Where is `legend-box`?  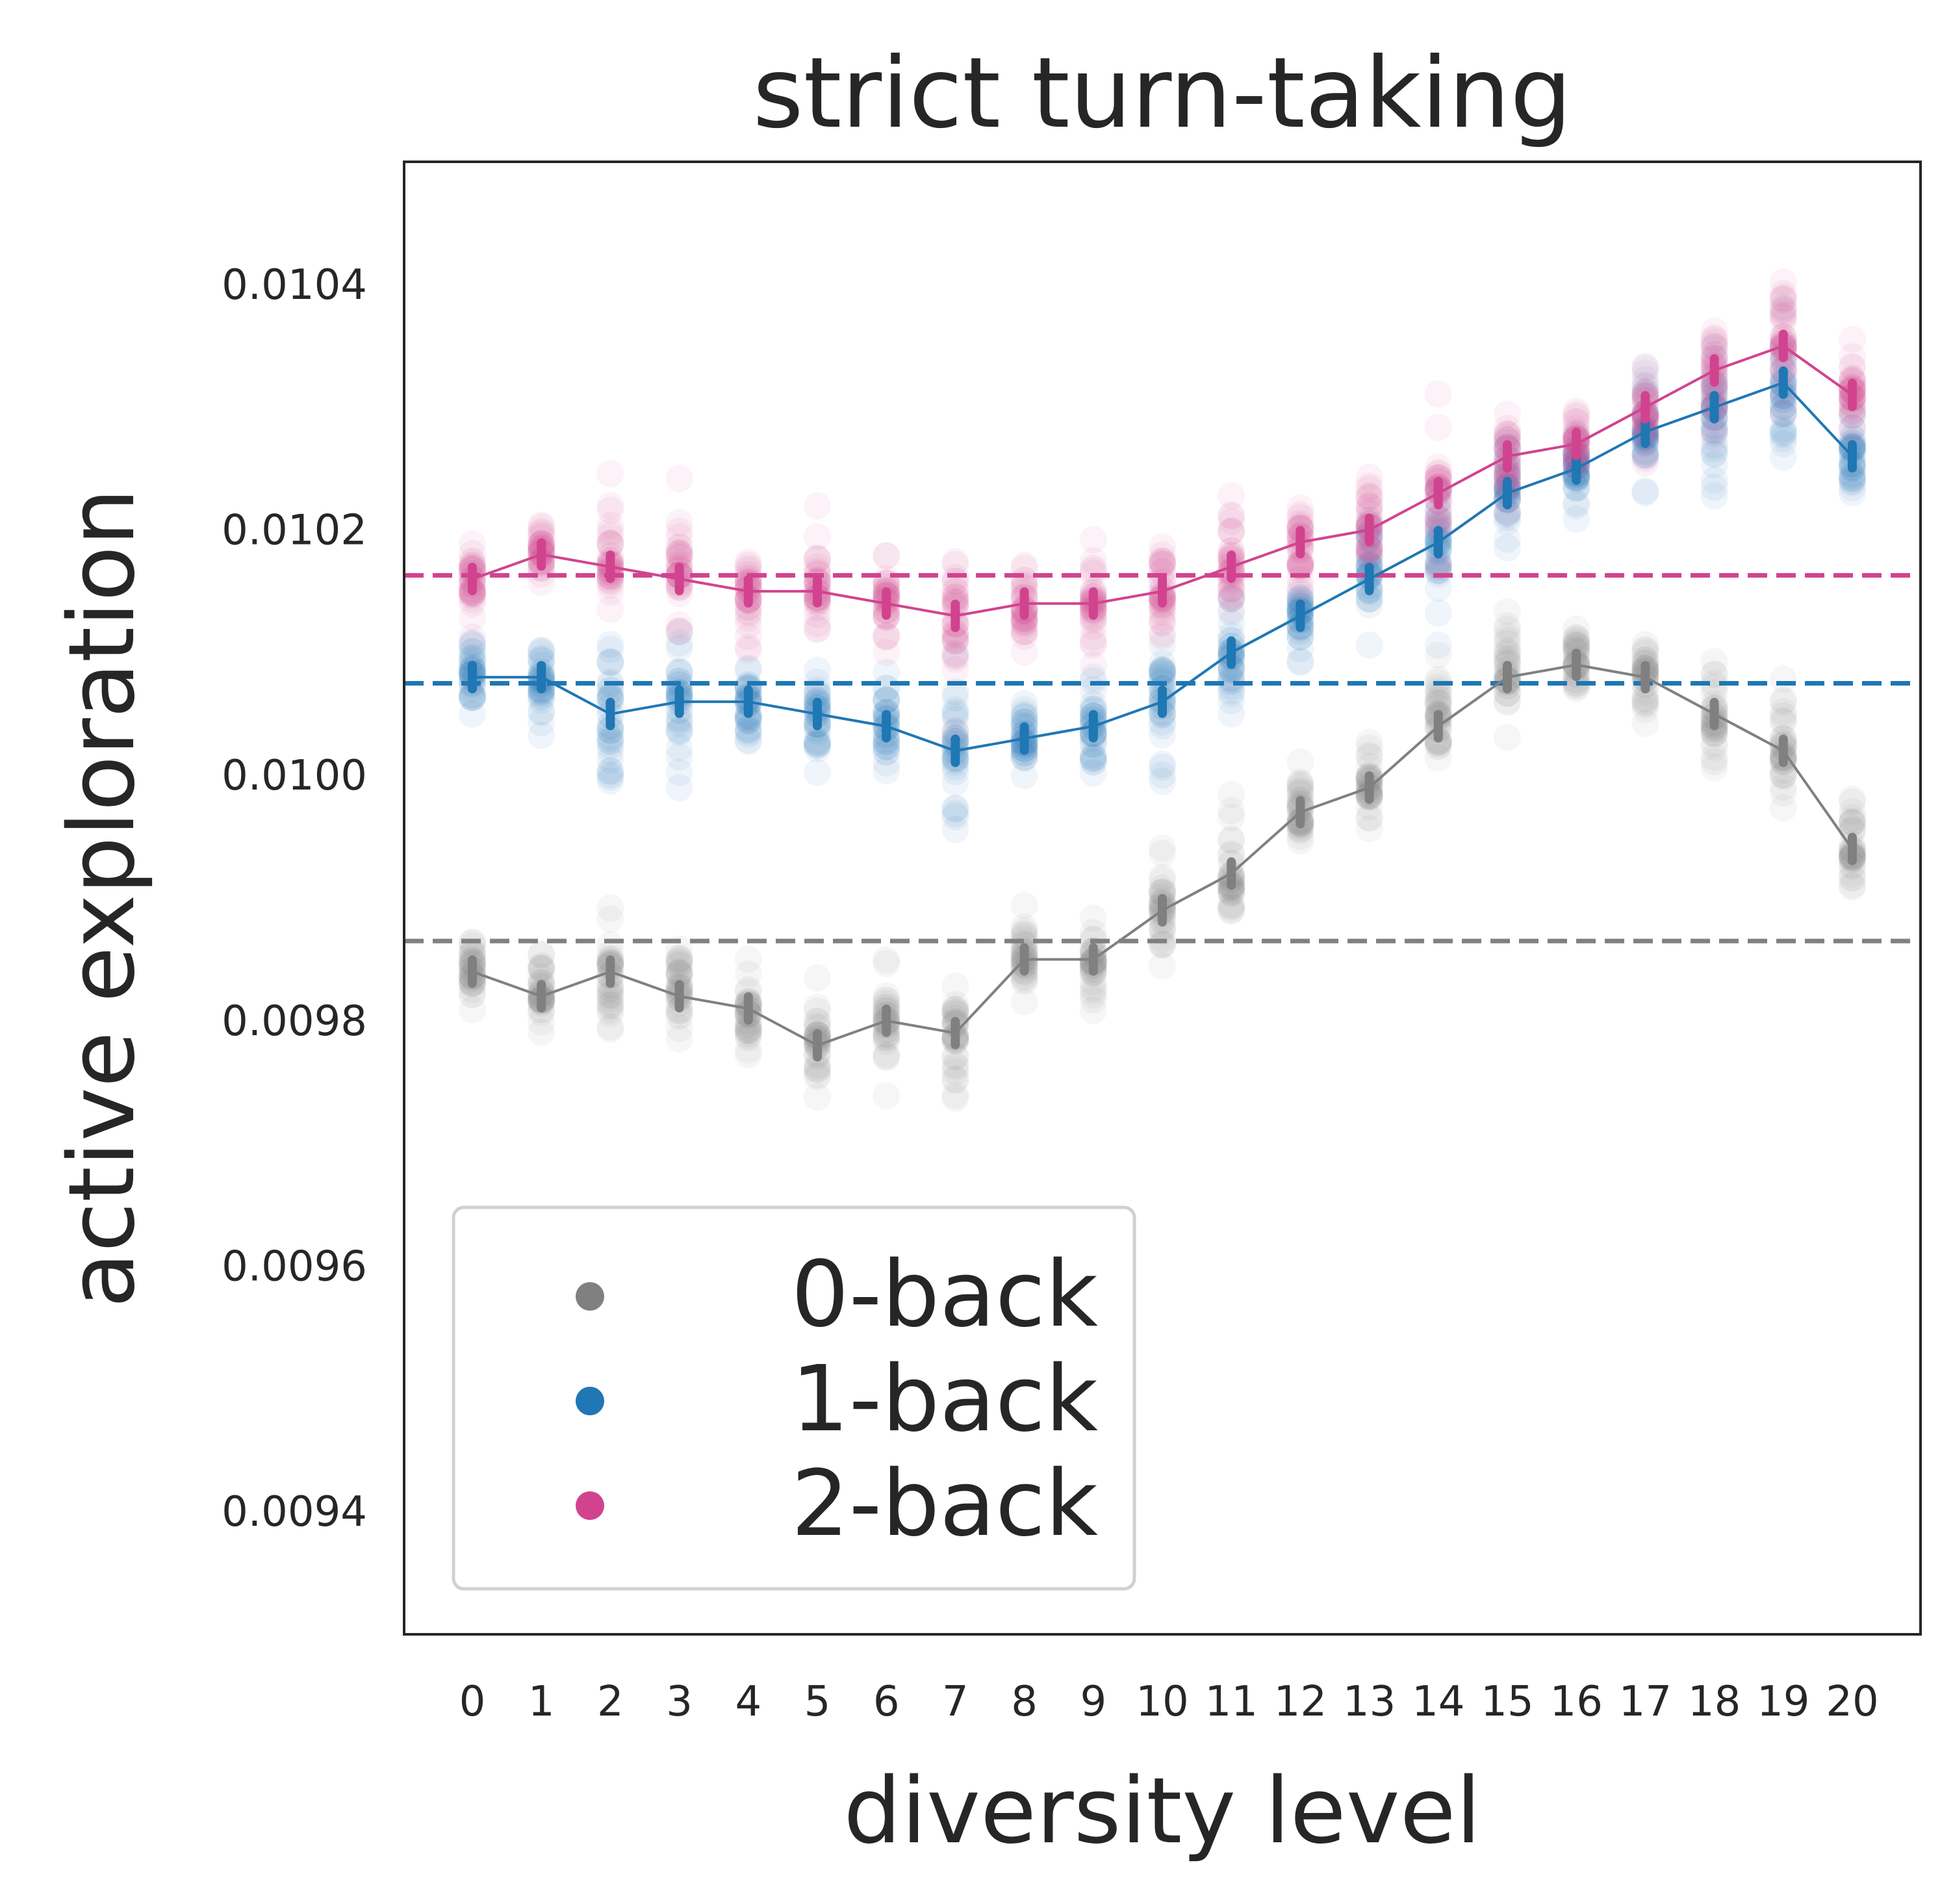
legend-box is located at coordinates (794, 1398).